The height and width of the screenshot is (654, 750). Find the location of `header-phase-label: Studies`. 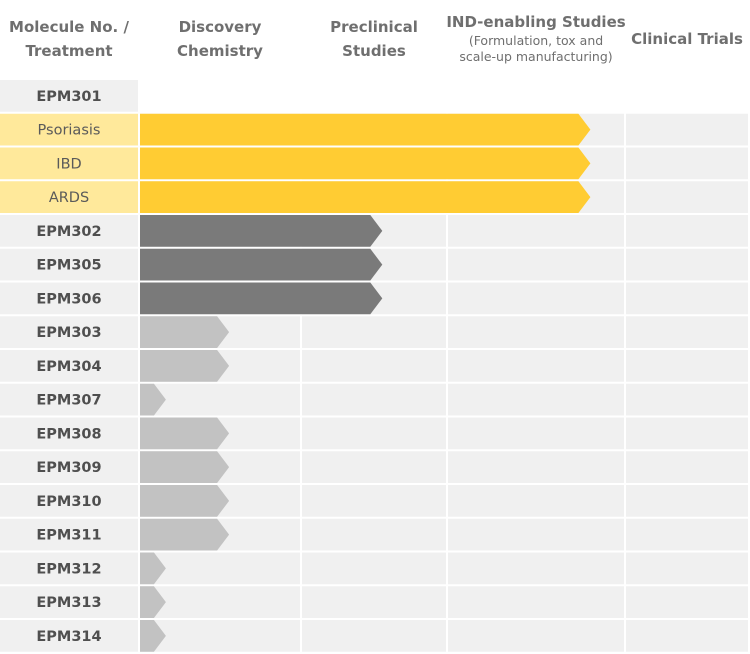

header-phase-label: Studies is located at coordinates (374, 51).